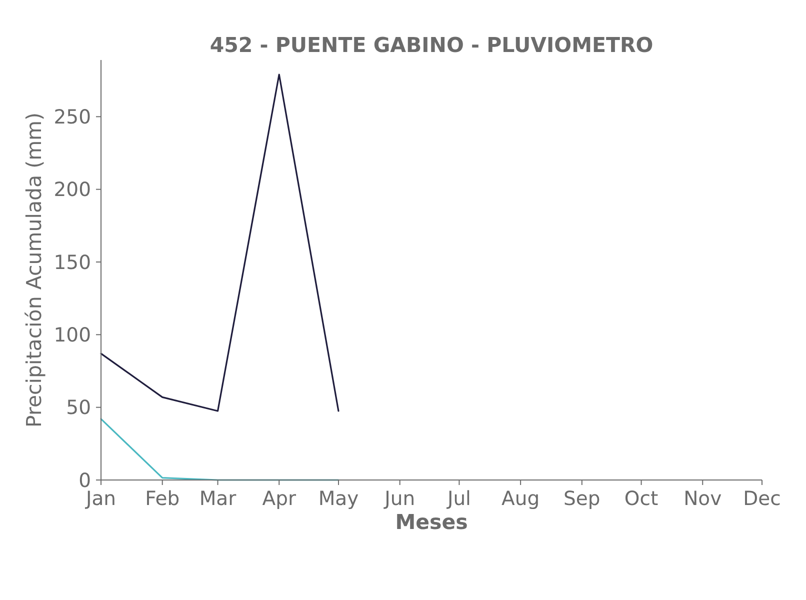  I want to click on x-tick-label: Apr, so click(279, 498).